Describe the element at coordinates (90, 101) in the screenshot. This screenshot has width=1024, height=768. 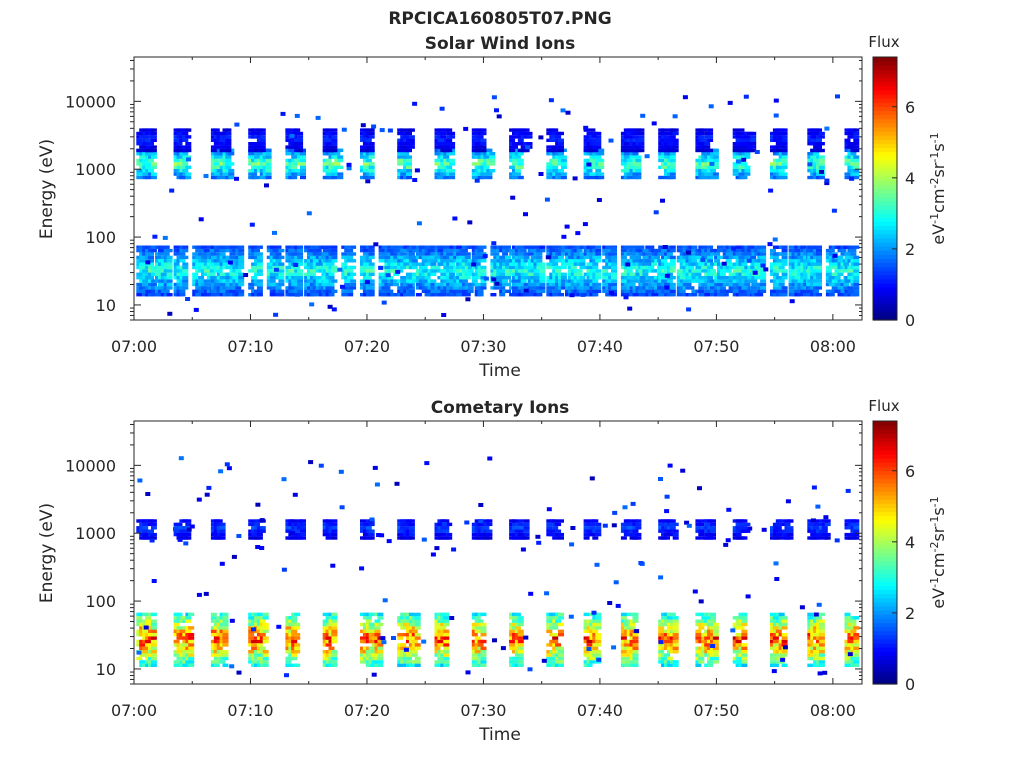
I see `y-tick-label: 10000` at that location.